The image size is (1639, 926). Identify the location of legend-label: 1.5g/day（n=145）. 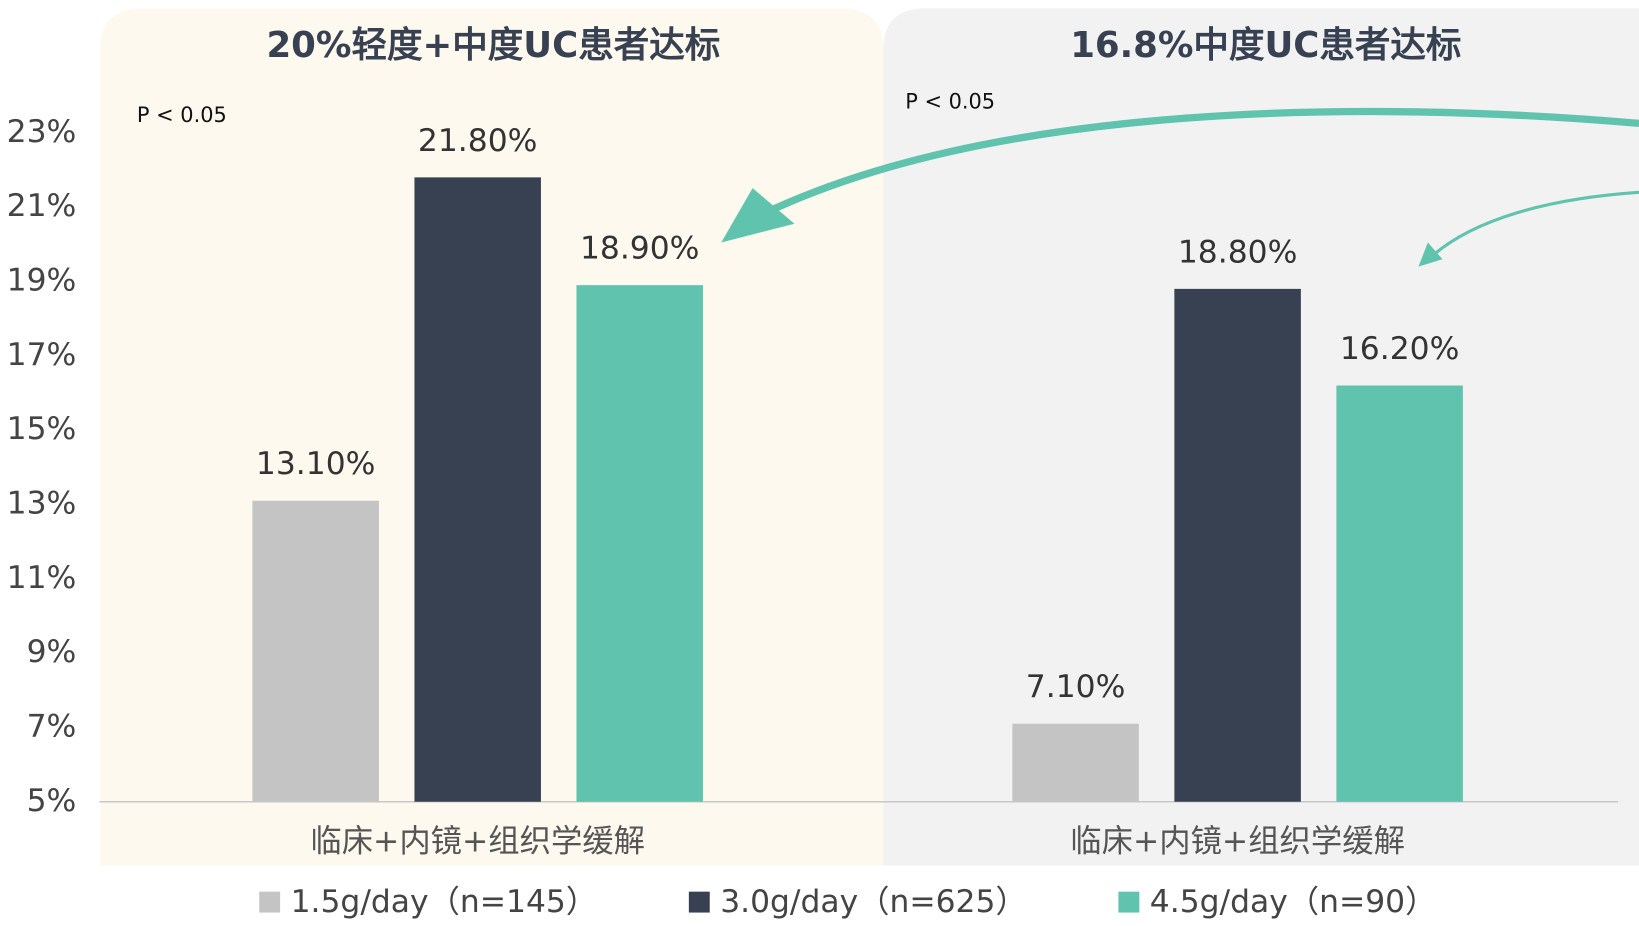
(444, 902).